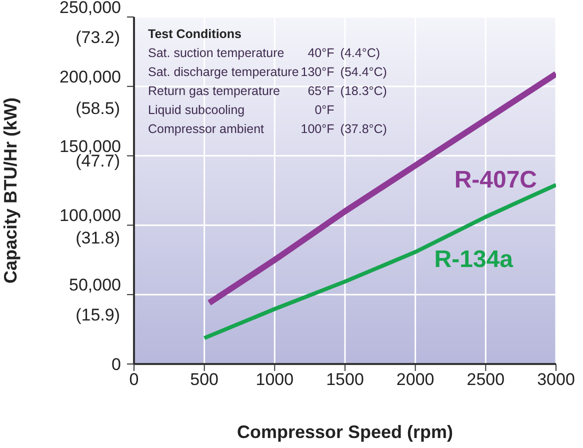 This screenshot has height=448, width=583. I want to click on y-axis-title: Capacity BTU/Hr (kW), so click(10, 190).